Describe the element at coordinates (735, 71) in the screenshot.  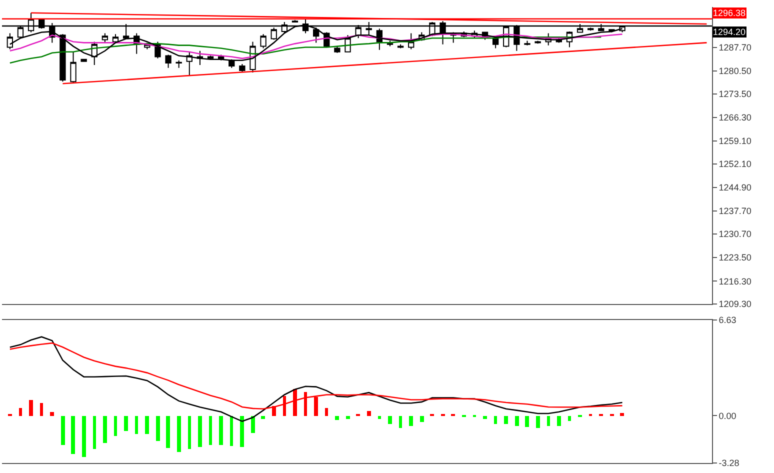
I see `y-tick-label: 1280.50` at that location.